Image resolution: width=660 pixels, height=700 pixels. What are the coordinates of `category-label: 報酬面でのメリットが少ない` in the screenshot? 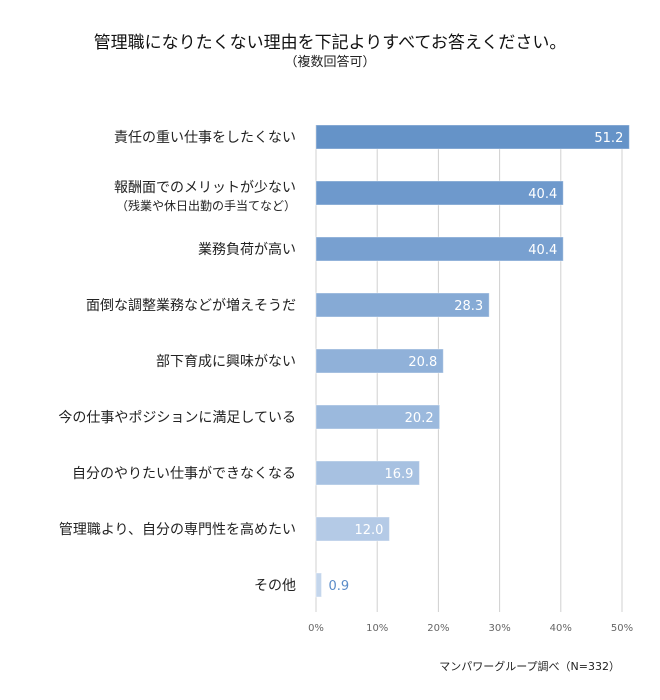 It's located at (205, 188).